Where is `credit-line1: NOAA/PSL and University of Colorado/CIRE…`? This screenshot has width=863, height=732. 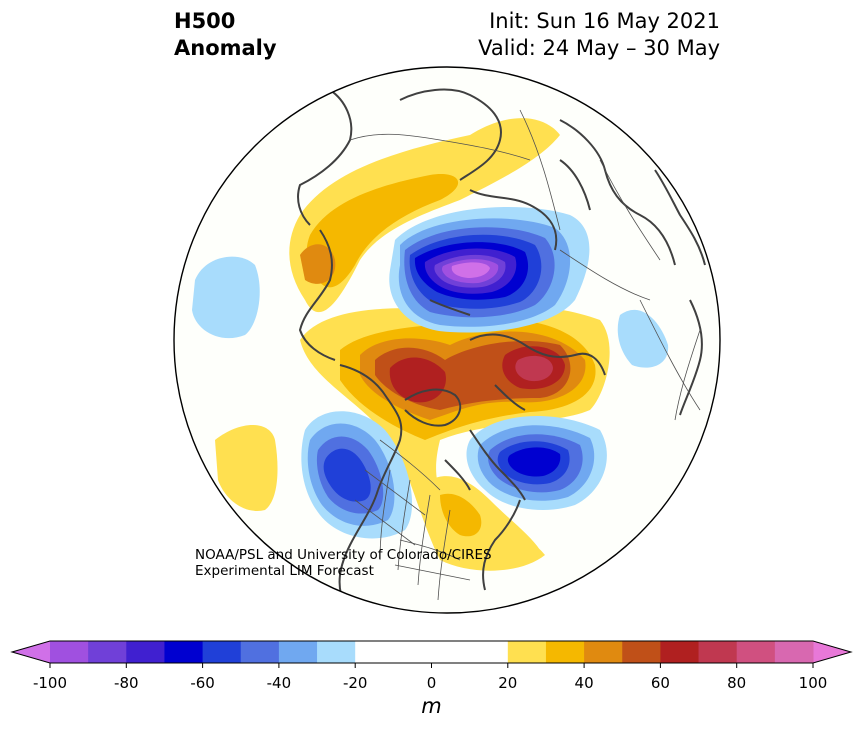 credit-line1: NOAA/PSL and University of Colorado/CIRE… is located at coordinates (343, 555).